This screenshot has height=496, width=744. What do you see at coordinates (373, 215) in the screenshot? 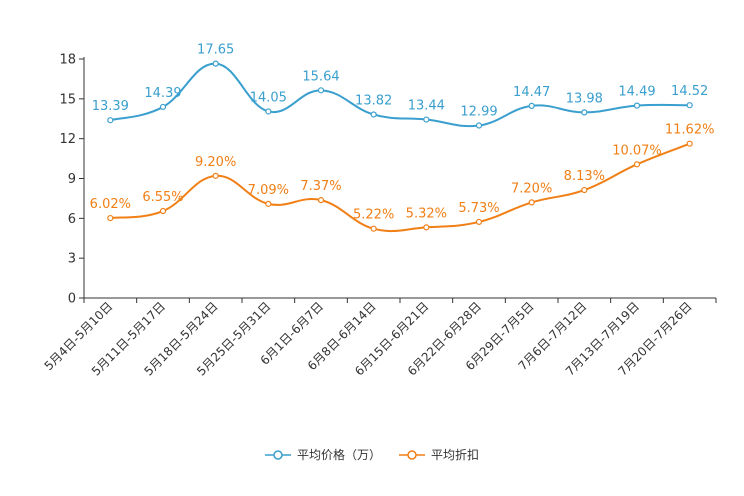
I see `data-label-discount: 5.22%` at bounding box center [373, 215].